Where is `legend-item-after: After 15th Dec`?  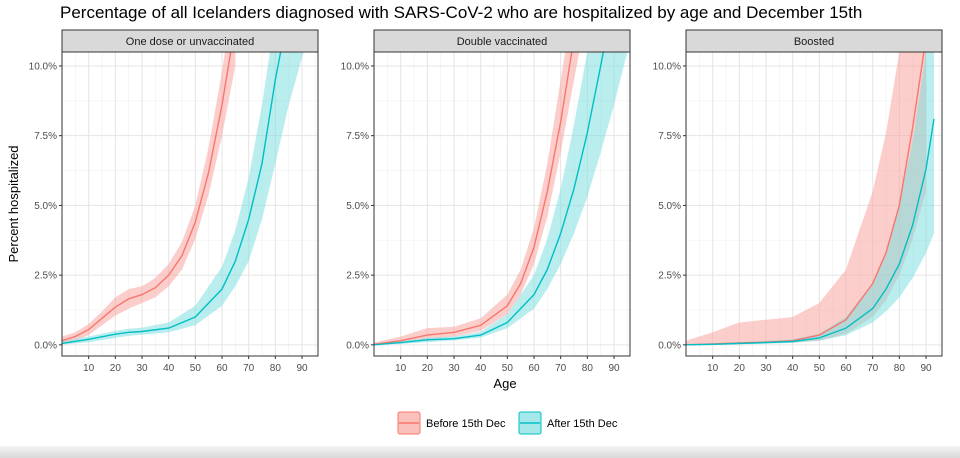 legend-item-after: After 15th Dec is located at coordinates (568, 423).